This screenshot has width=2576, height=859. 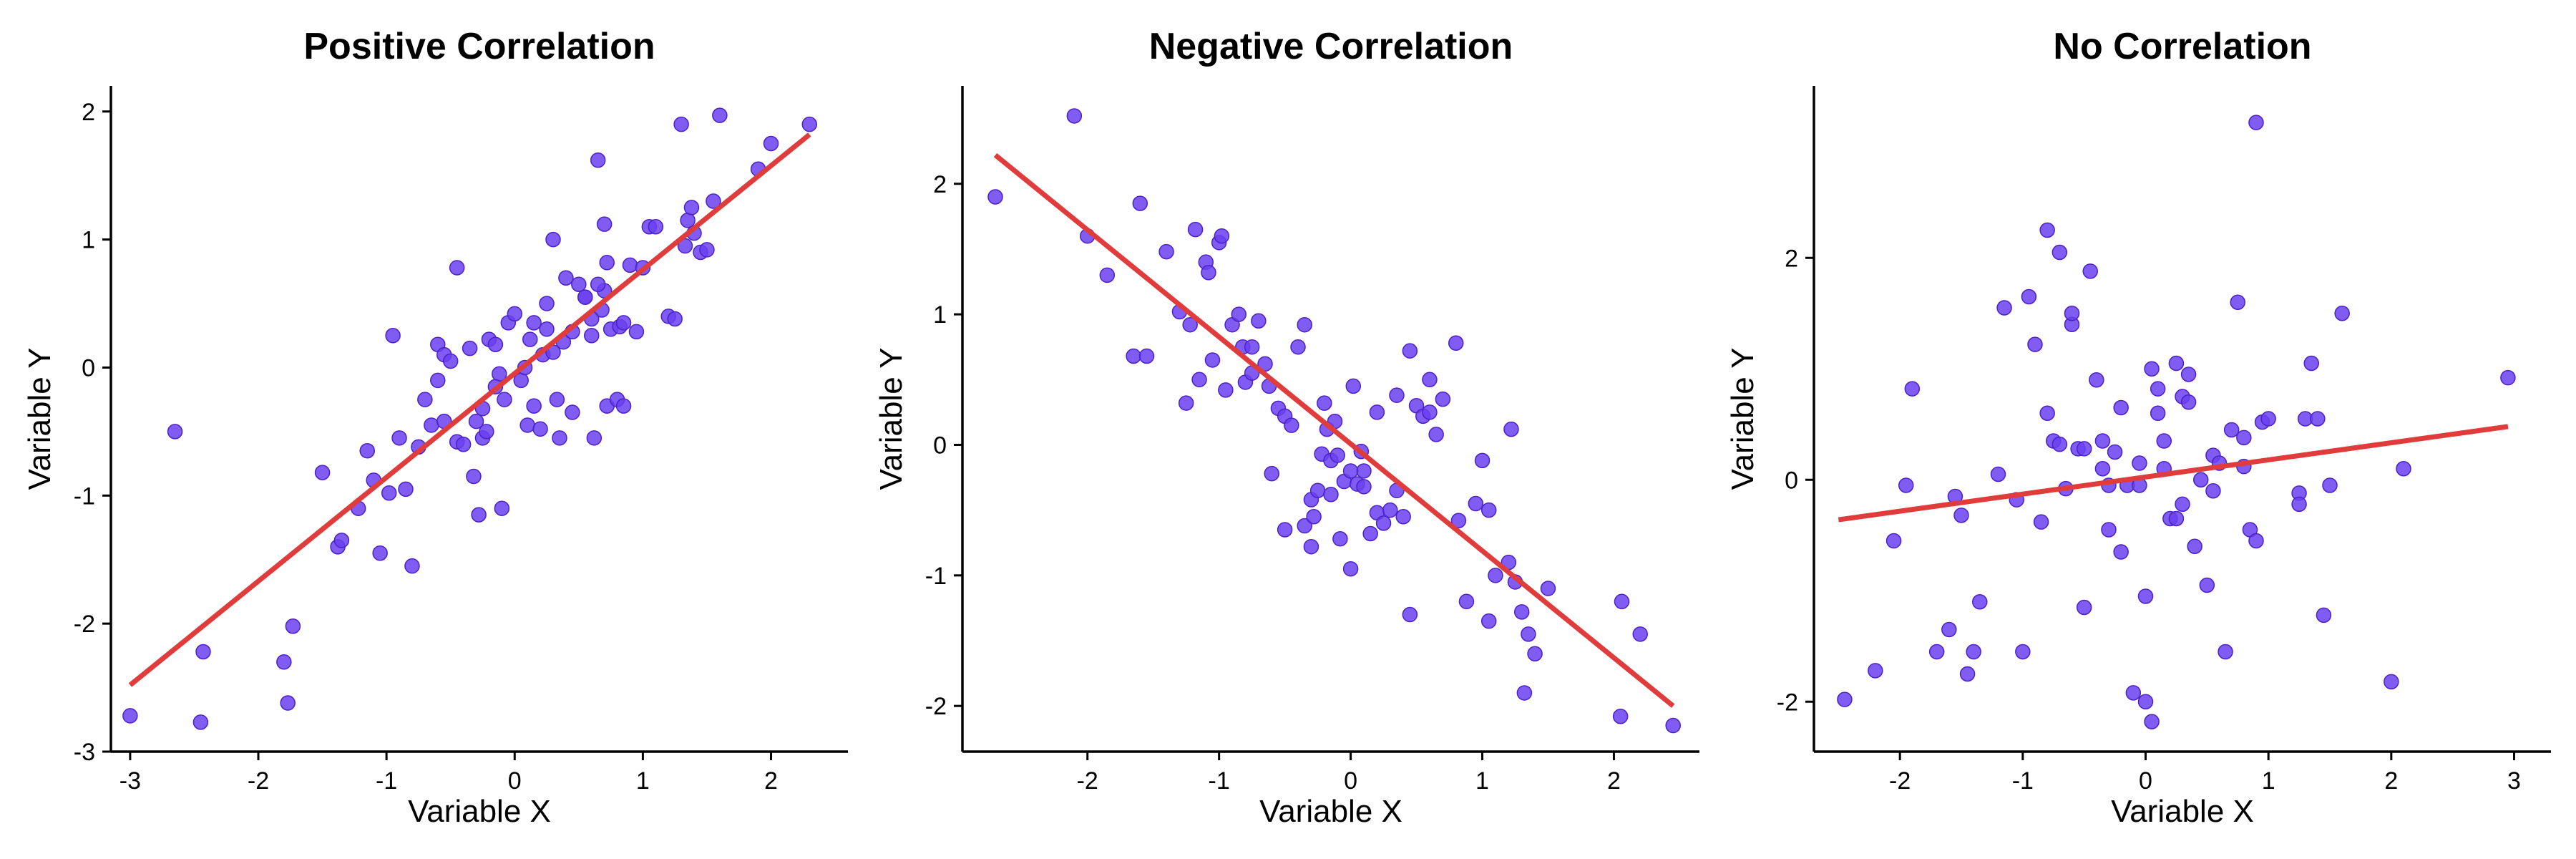 I want to click on y-tick-label: -1, so click(x=84, y=496).